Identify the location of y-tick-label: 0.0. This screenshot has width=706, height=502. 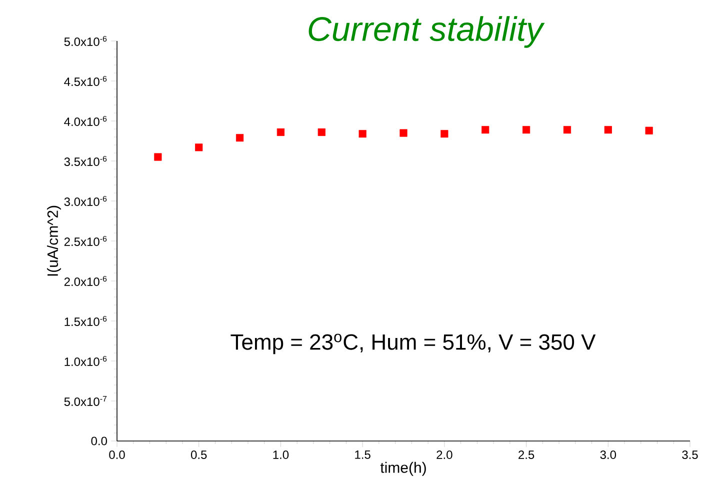
(99, 441).